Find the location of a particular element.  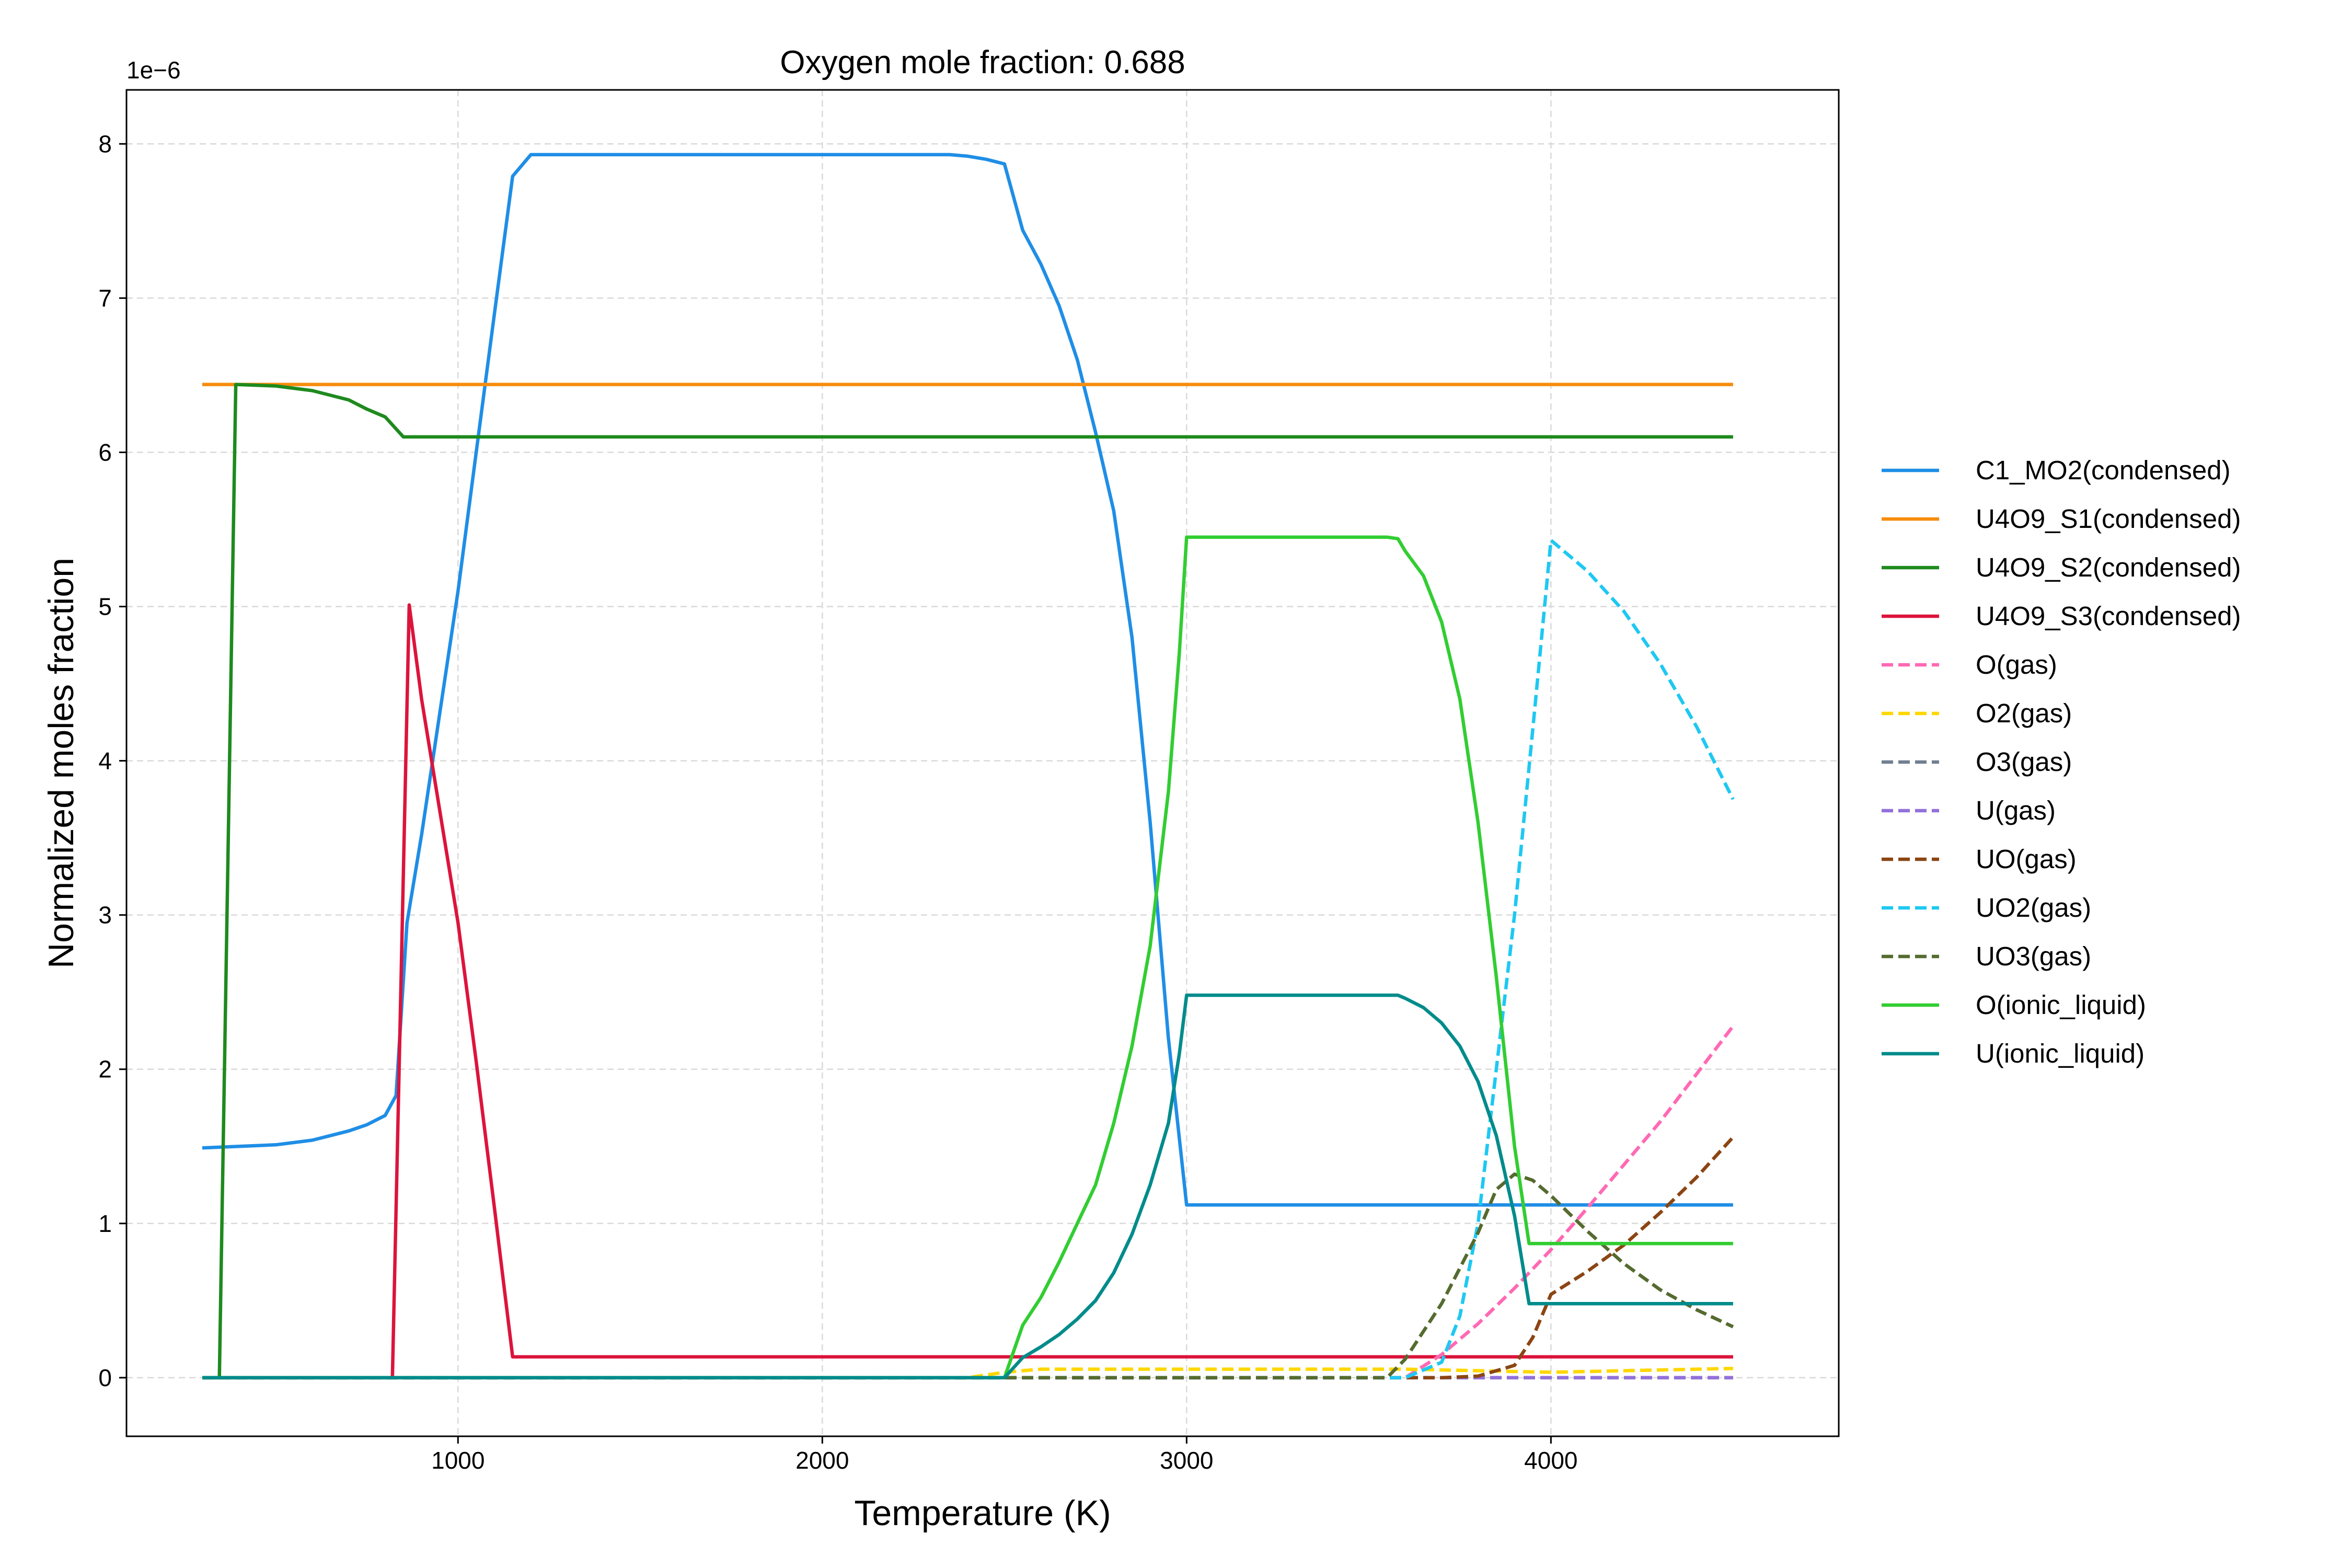

x-tick-label: 1000 is located at coordinates (458, 1460).